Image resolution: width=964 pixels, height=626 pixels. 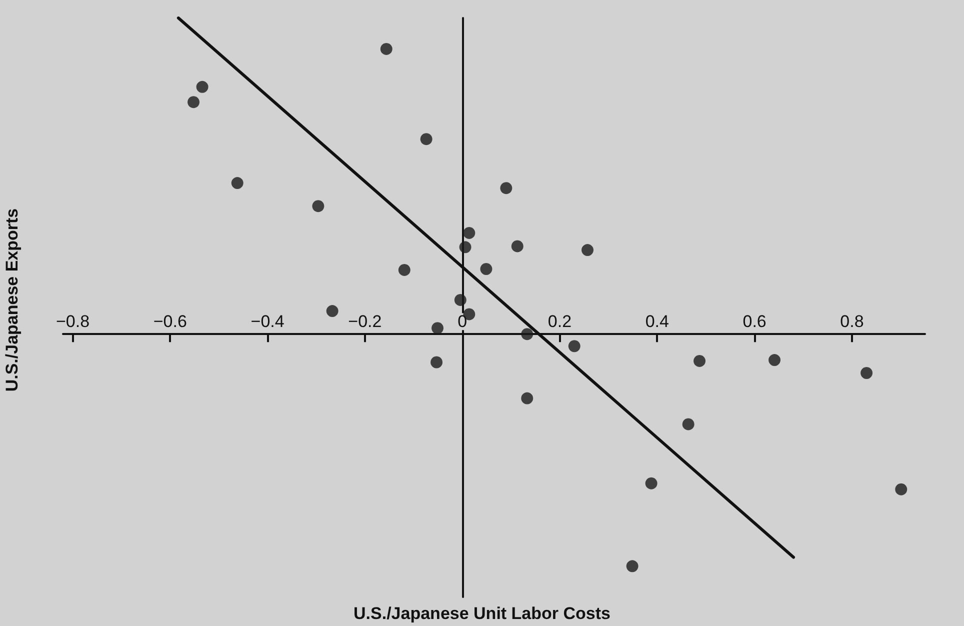 I want to click on x-tick-label: −0.4, so click(x=267, y=322).